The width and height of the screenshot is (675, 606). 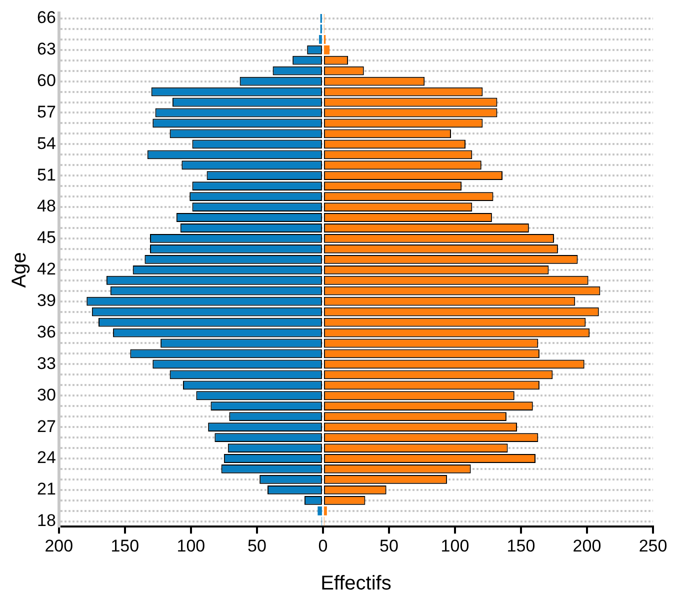 What do you see at coordinates (46, 520) in the screenshot?
I see `y-tick-label: 18` at bounding box center [46, 520].